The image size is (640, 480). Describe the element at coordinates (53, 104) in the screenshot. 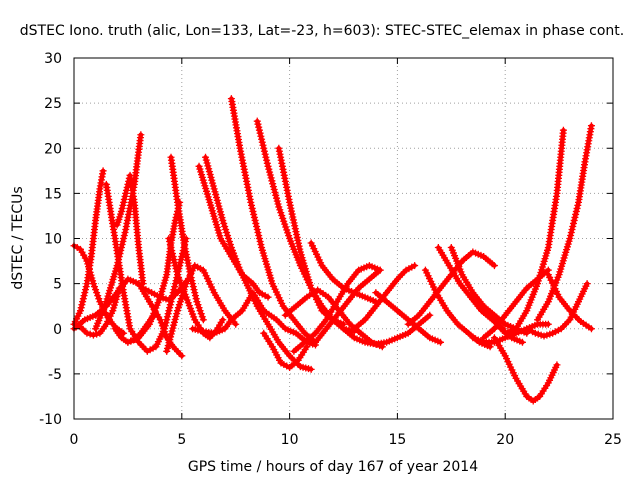

I see `y-tick-label: 25` at that location.